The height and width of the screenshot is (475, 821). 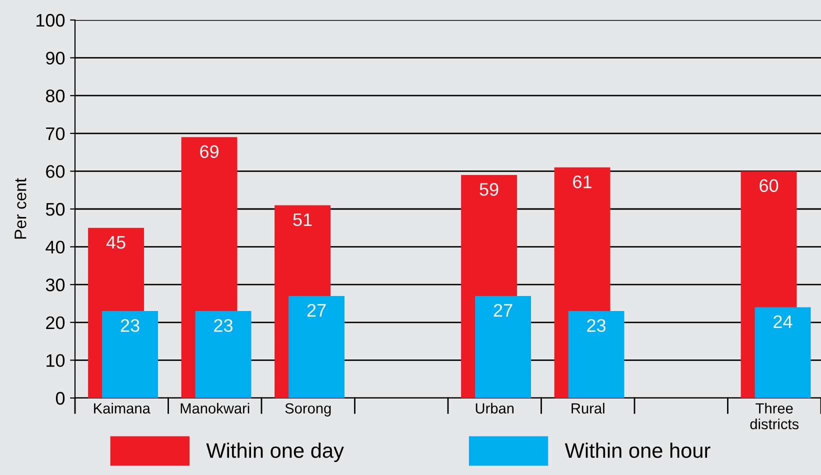 I want to click on data-label: 45, so click(x=116, y=242).